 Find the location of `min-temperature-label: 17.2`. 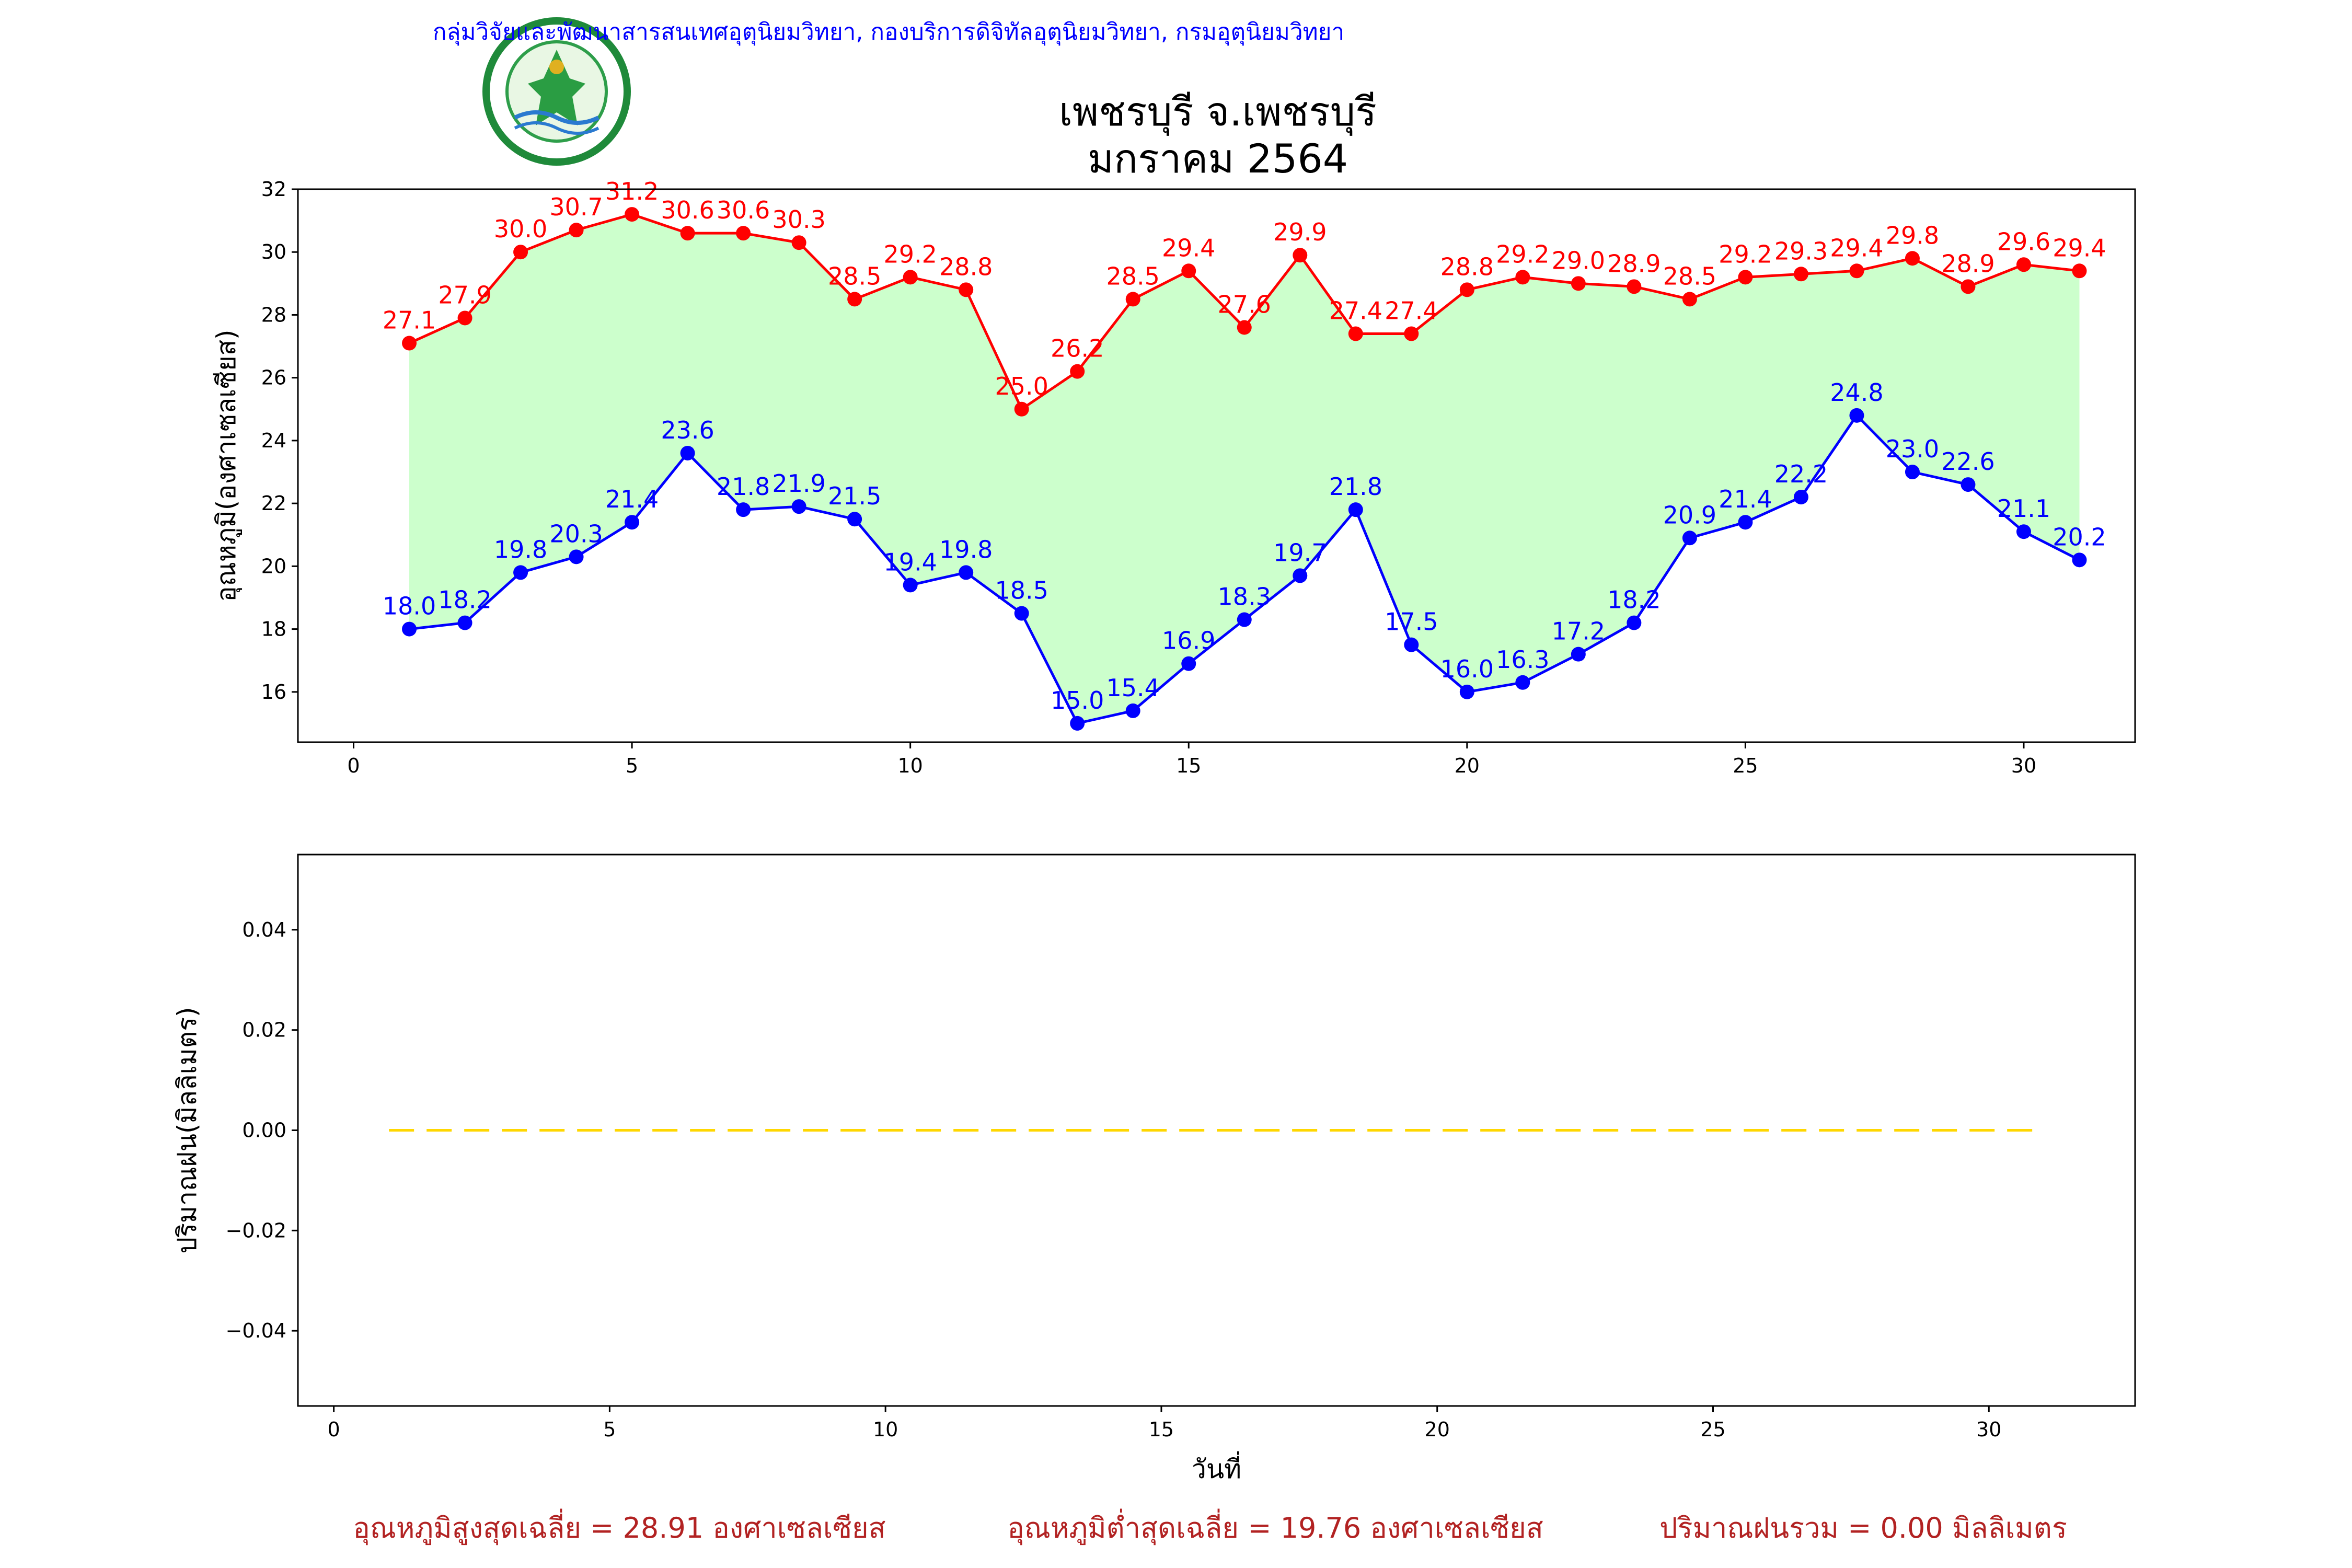

min-temperature-label: 17.2 is located at coordinates (1578, 631).